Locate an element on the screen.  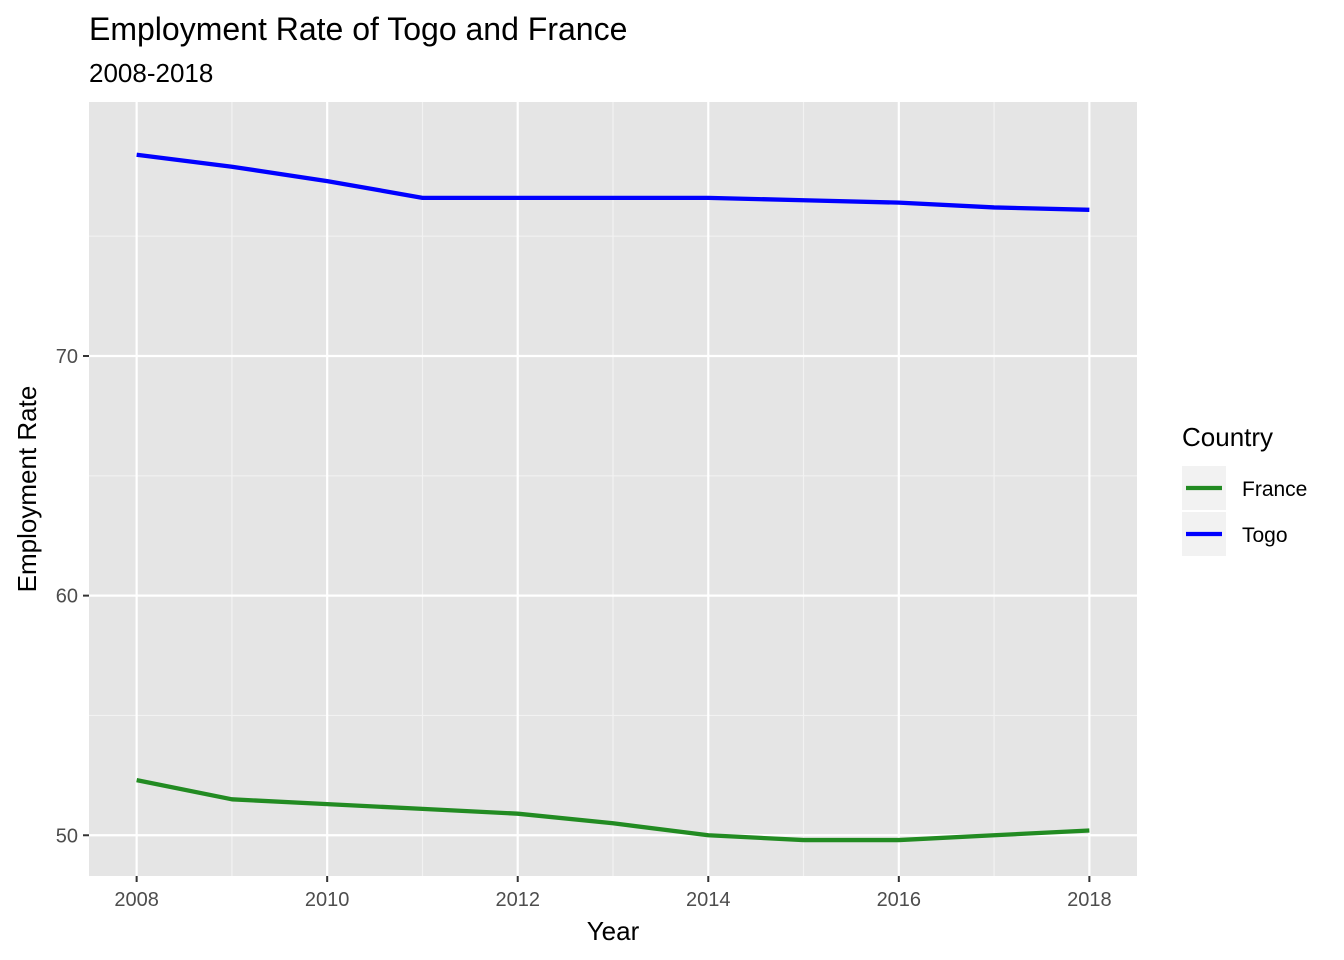
chart-subtitle: 2008-2018 is located at coordinates (151, 73).